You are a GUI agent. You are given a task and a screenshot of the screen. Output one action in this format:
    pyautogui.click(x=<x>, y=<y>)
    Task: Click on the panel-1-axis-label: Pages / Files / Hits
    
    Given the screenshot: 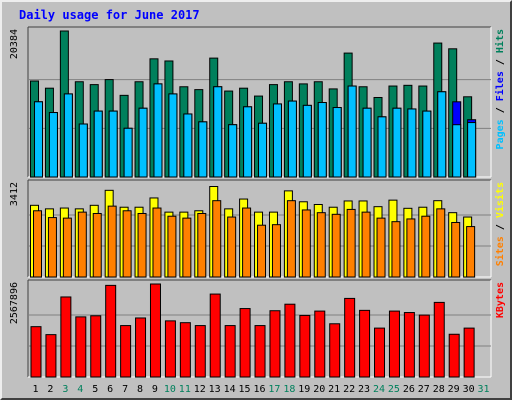 What is the action you would take?
    pyautogui.click(x=500, y=89)
    